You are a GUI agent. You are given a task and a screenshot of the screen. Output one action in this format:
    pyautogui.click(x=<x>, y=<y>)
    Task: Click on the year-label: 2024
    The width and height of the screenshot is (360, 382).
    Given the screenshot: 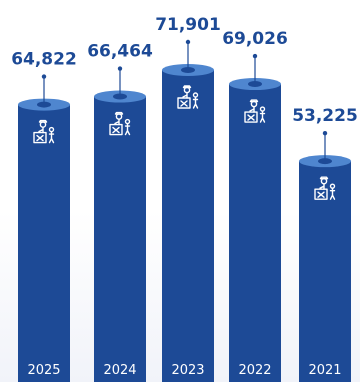 What is the action you would take?
    pyautogui.click(x=119, y=370)
    